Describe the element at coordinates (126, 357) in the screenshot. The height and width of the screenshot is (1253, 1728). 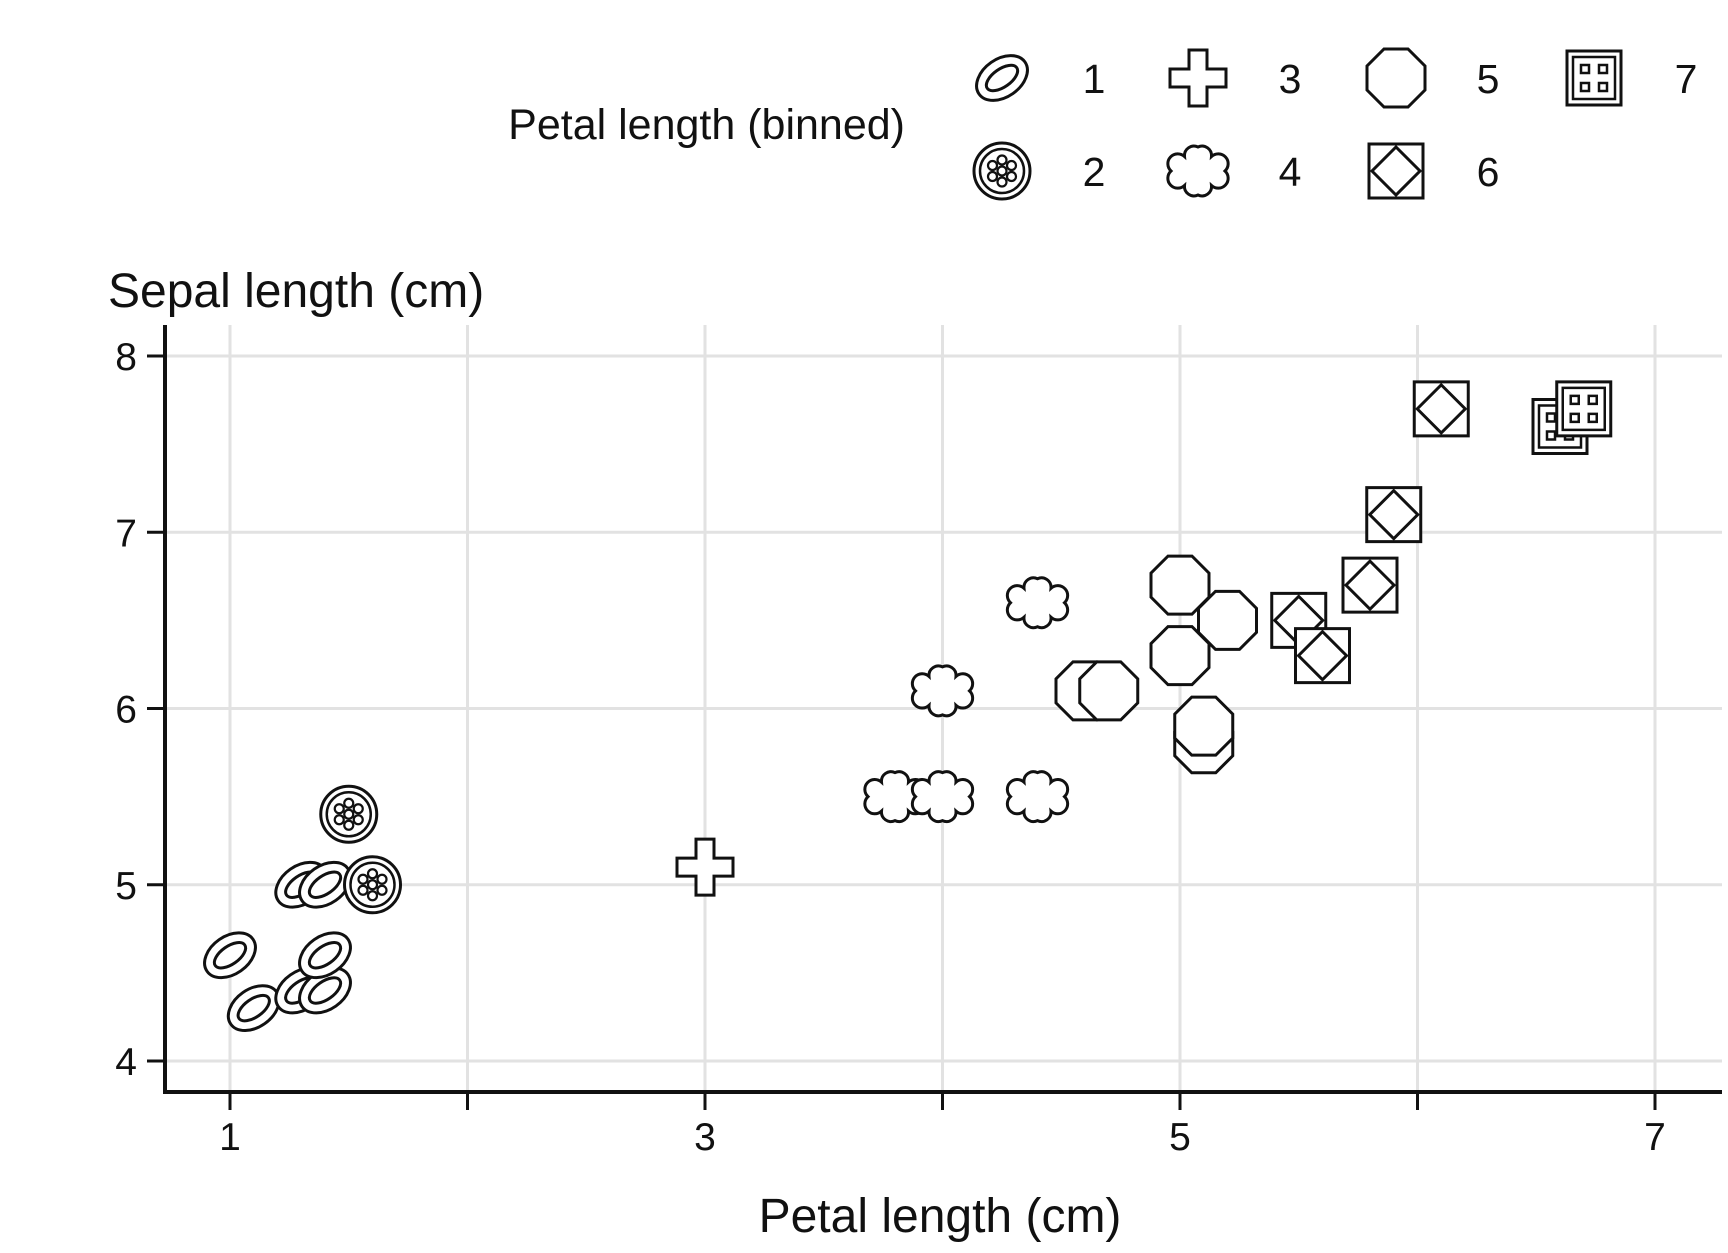
I see `y-tick-label: 8` at that location.